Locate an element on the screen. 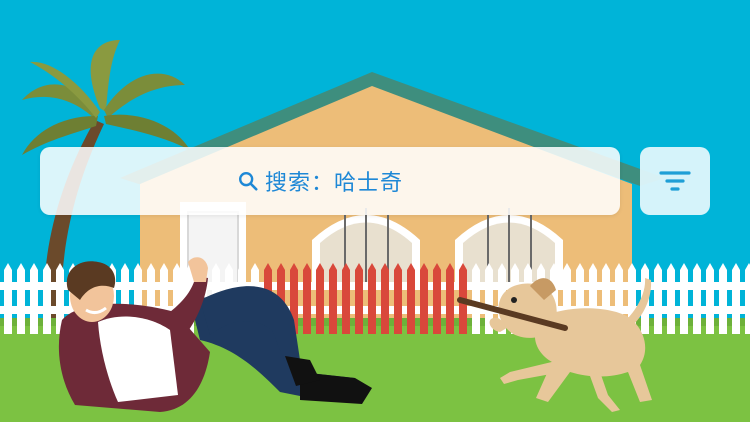 The height and width of the screenshot is (422, 750). filter-icon is located at coordinates (675, 181).